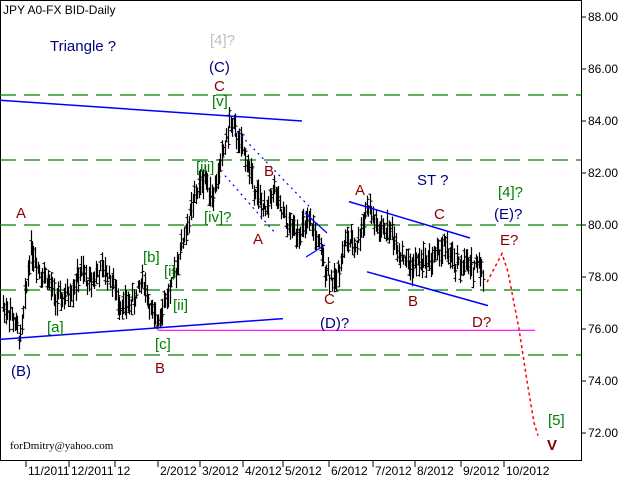 This screenshot has height=479, width=618. What do you see at coordinates (83, 46) in the screenshot?
I see `wave-label: Triangle ?` at bounding box center [83, 46].